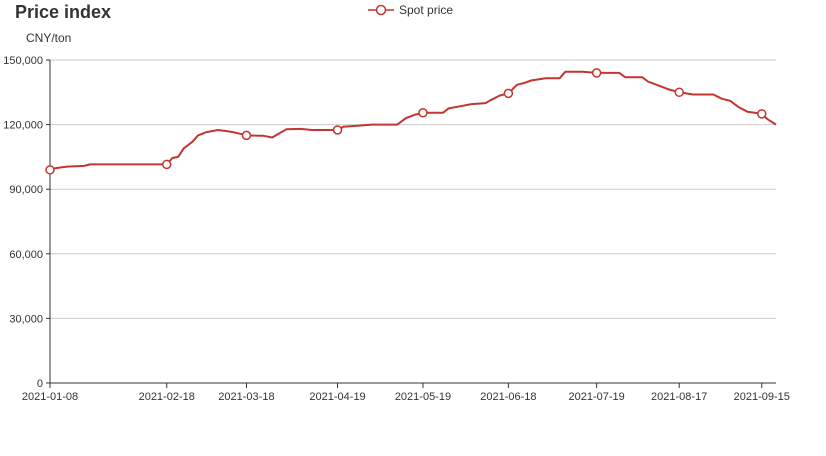  Describe the element at coordinates (23, 61) in the screenshot. I see `y-tick-label: 150,000` at that location.